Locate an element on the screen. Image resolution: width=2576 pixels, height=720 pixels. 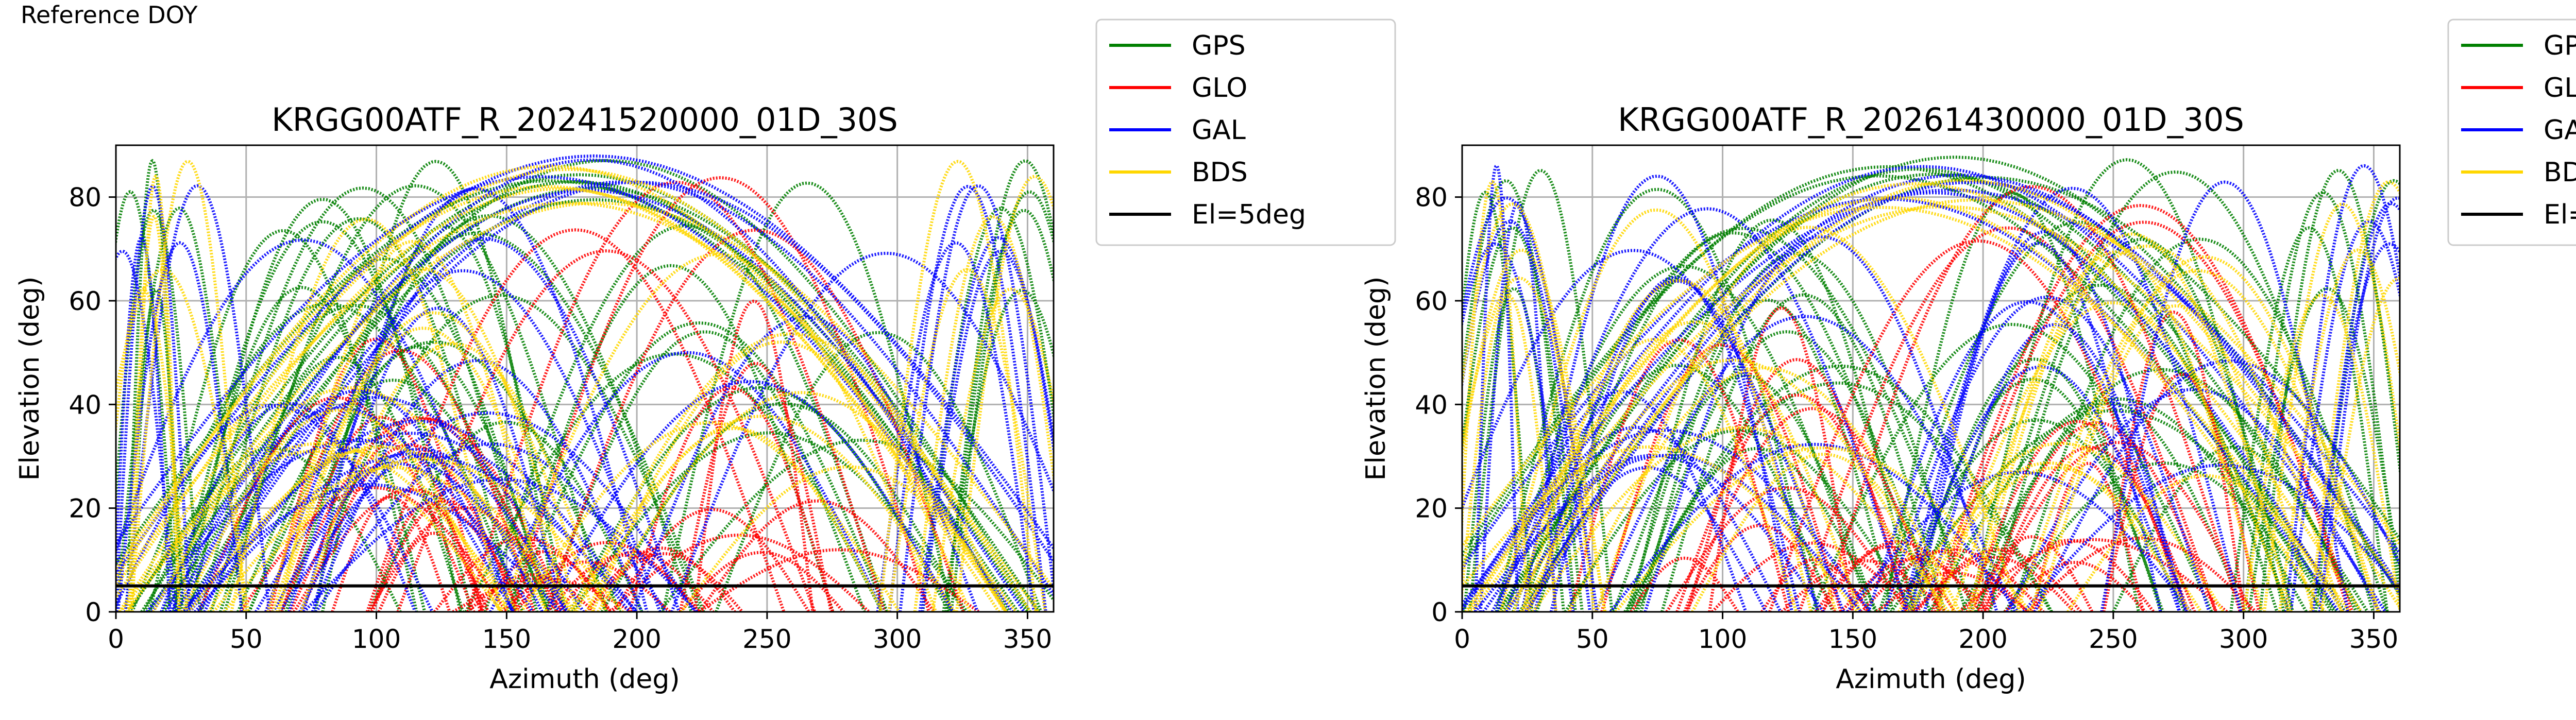
y-tick-label: 40 is located at coordinates (1432, 405).